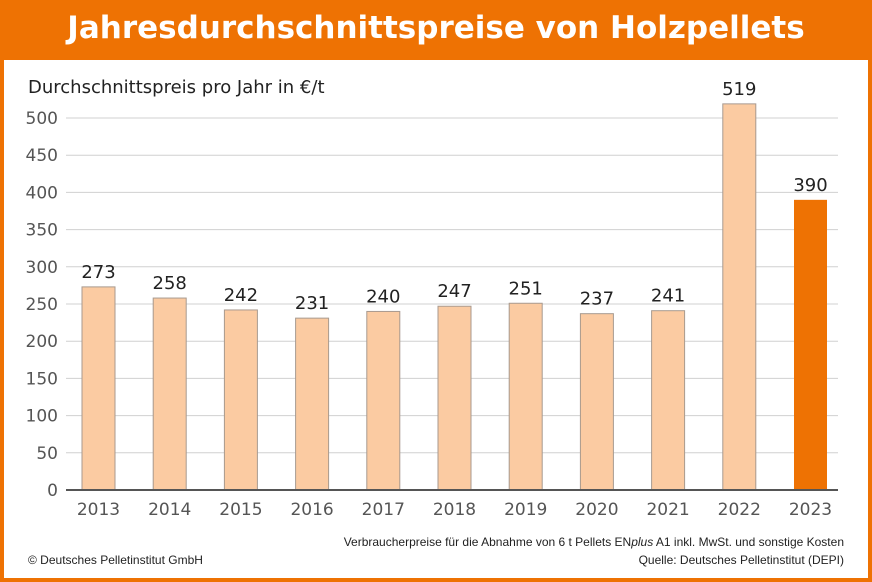  I want to click on y-tick-label: 200, so click(42, 342).